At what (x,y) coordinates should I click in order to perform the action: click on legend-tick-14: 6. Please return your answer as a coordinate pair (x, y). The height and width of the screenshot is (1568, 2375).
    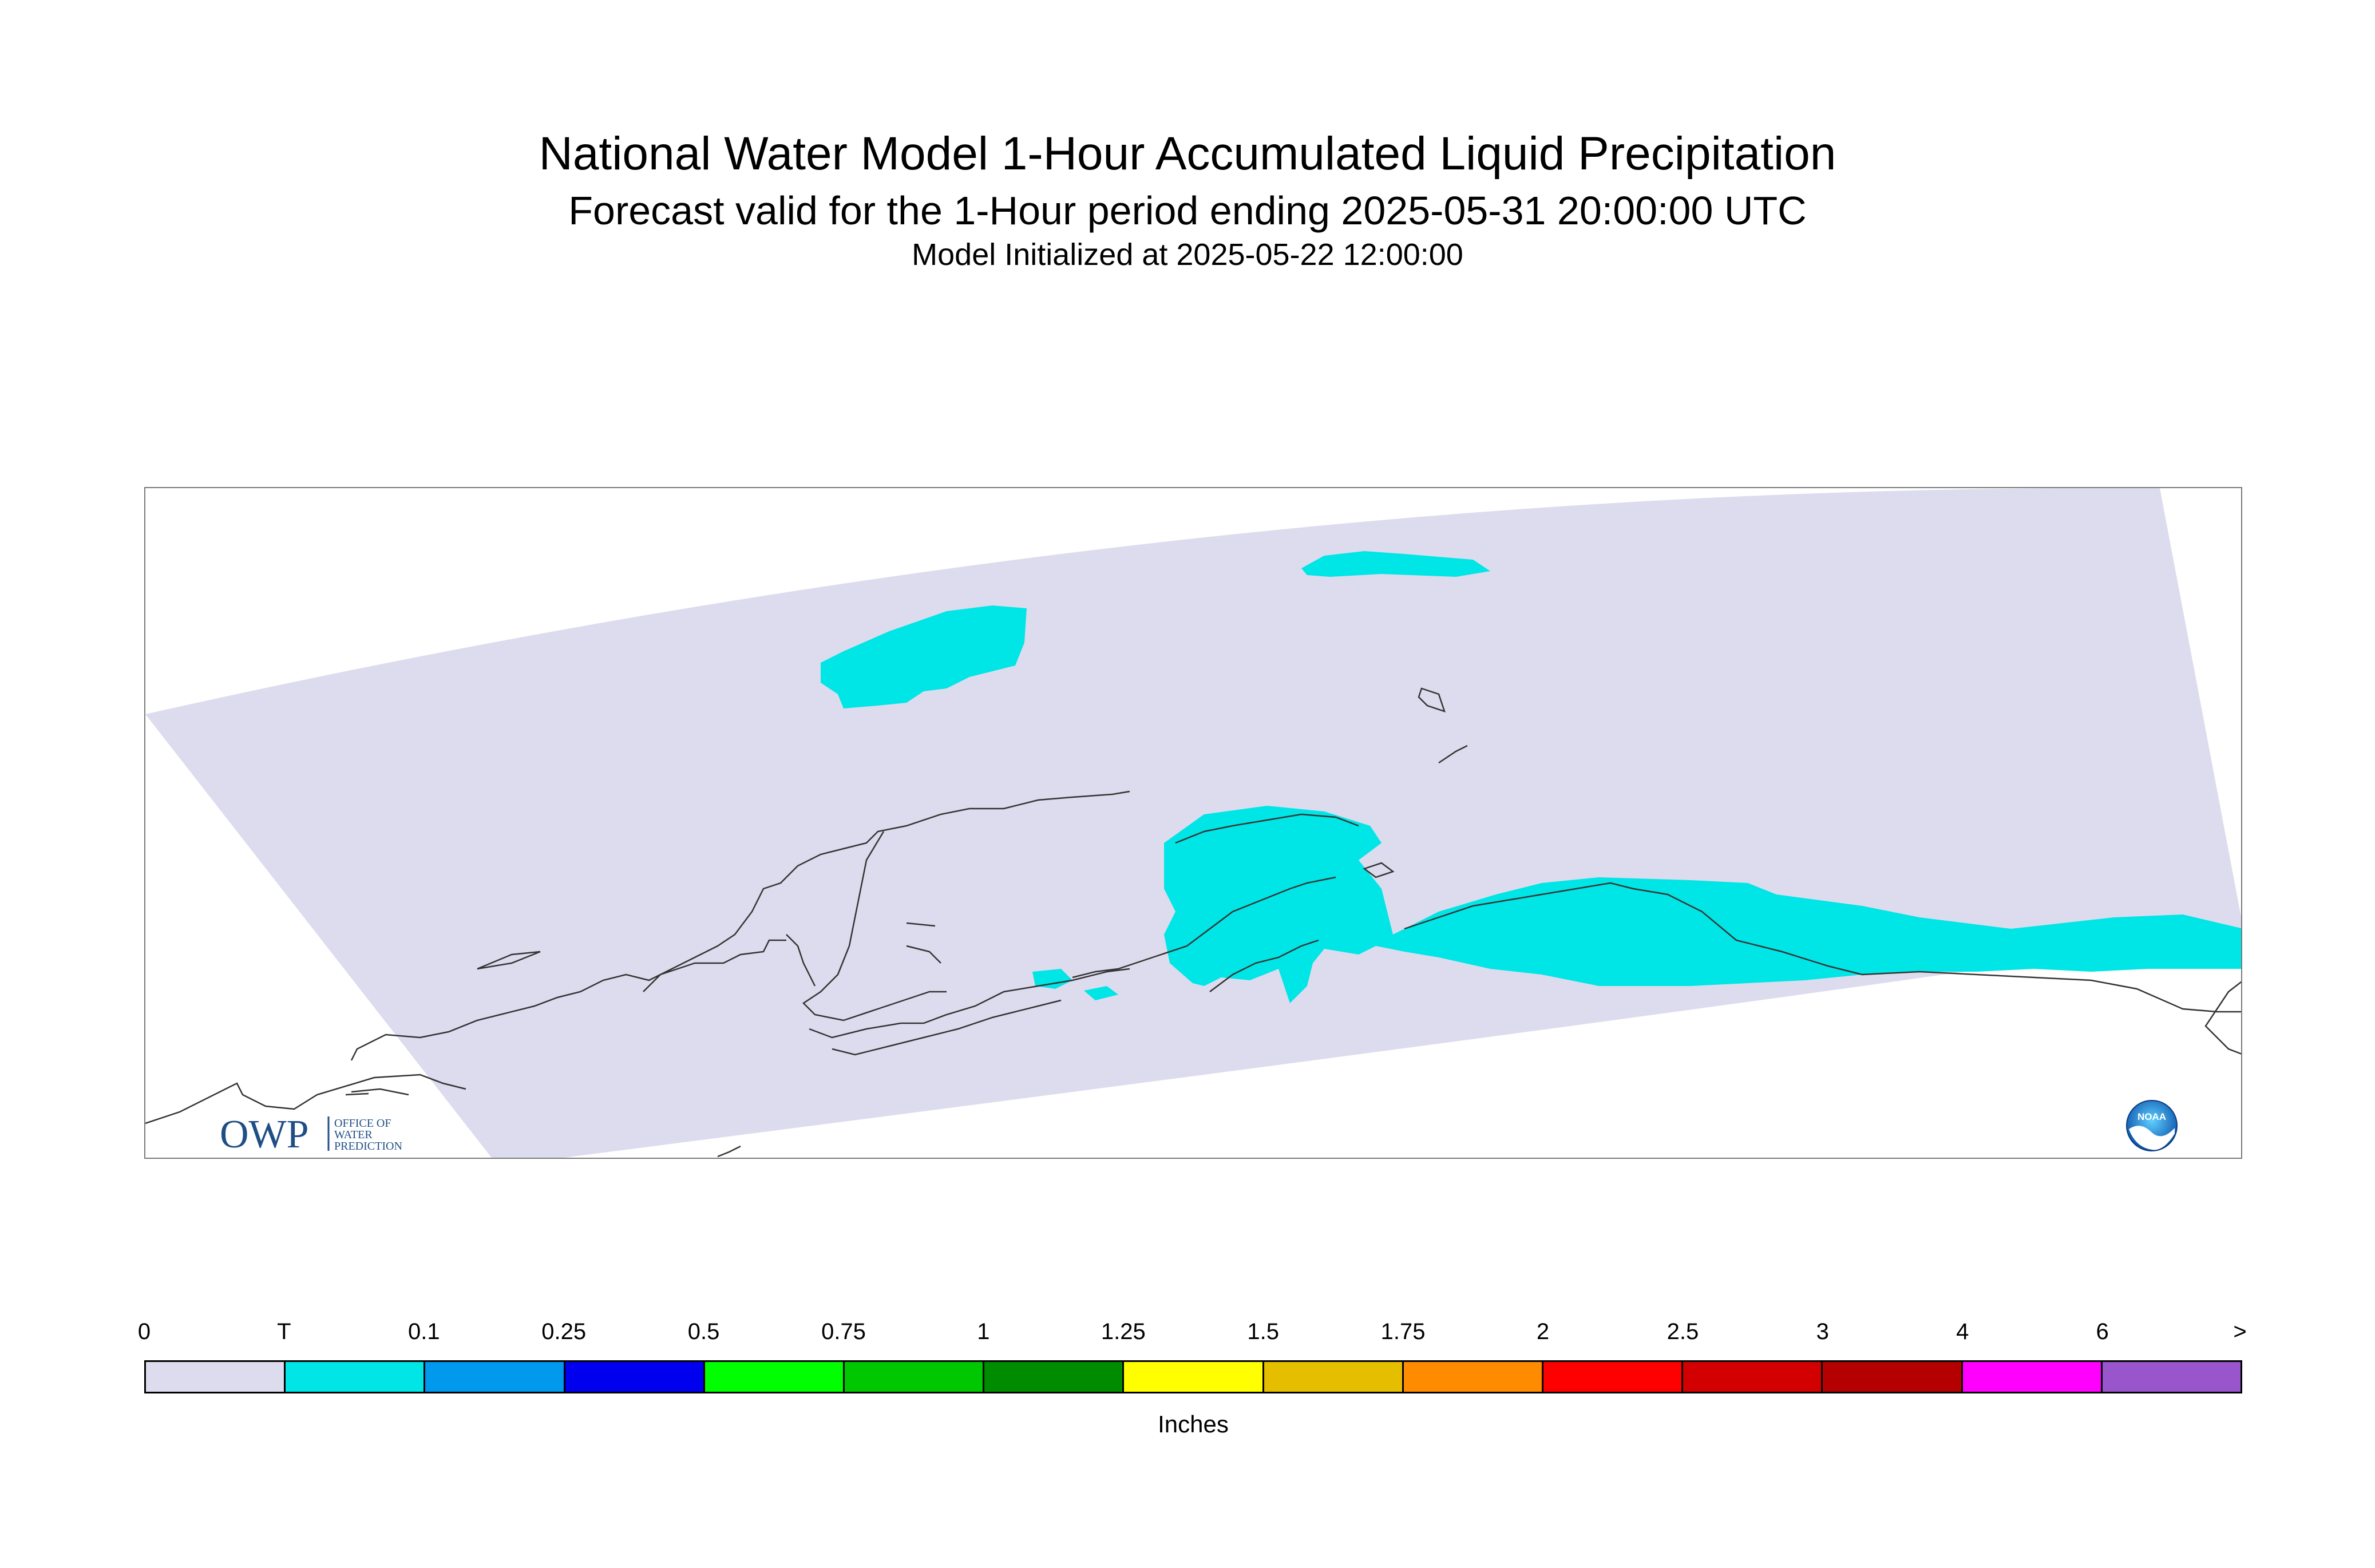
    Looking at the image, I should click on (2102, 1331).